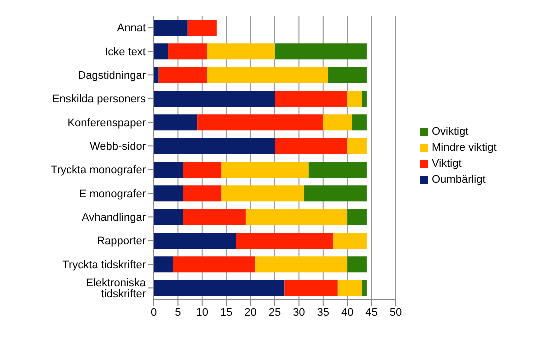 The height and width of the screenshot is (341, 540). I want to click on x-tick-label: 40, so click(347, 312).